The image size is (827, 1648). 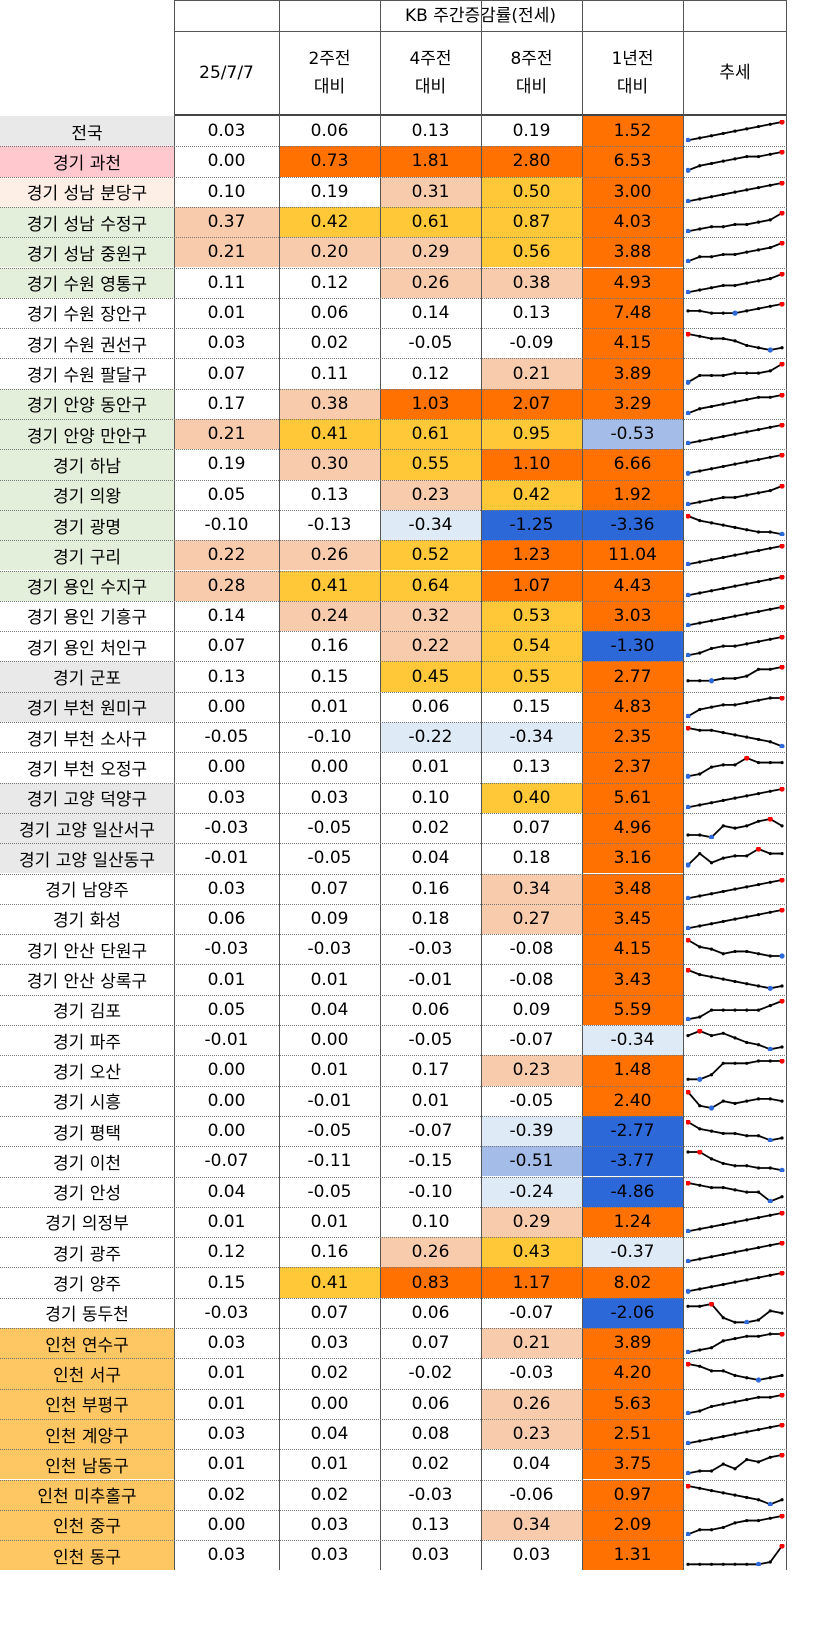 I want to click on value-cell: 0.95, so click(x=531, y=434).